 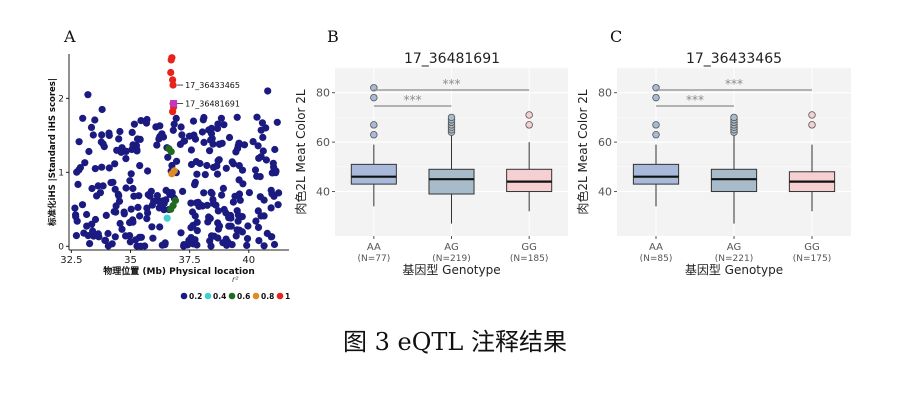 I want to click on y-tick-label: 0, so click(x=61, y=247).